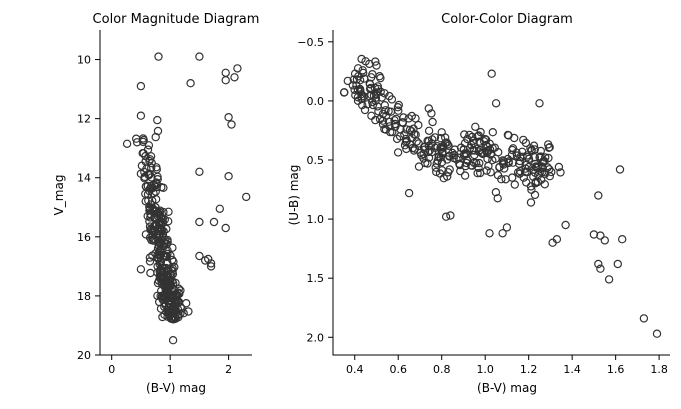  What do you see at coordinates (316, 101) in the screenshot?
I see `ccd-ytick-label: 0.0` at bounding box center [316, 101].